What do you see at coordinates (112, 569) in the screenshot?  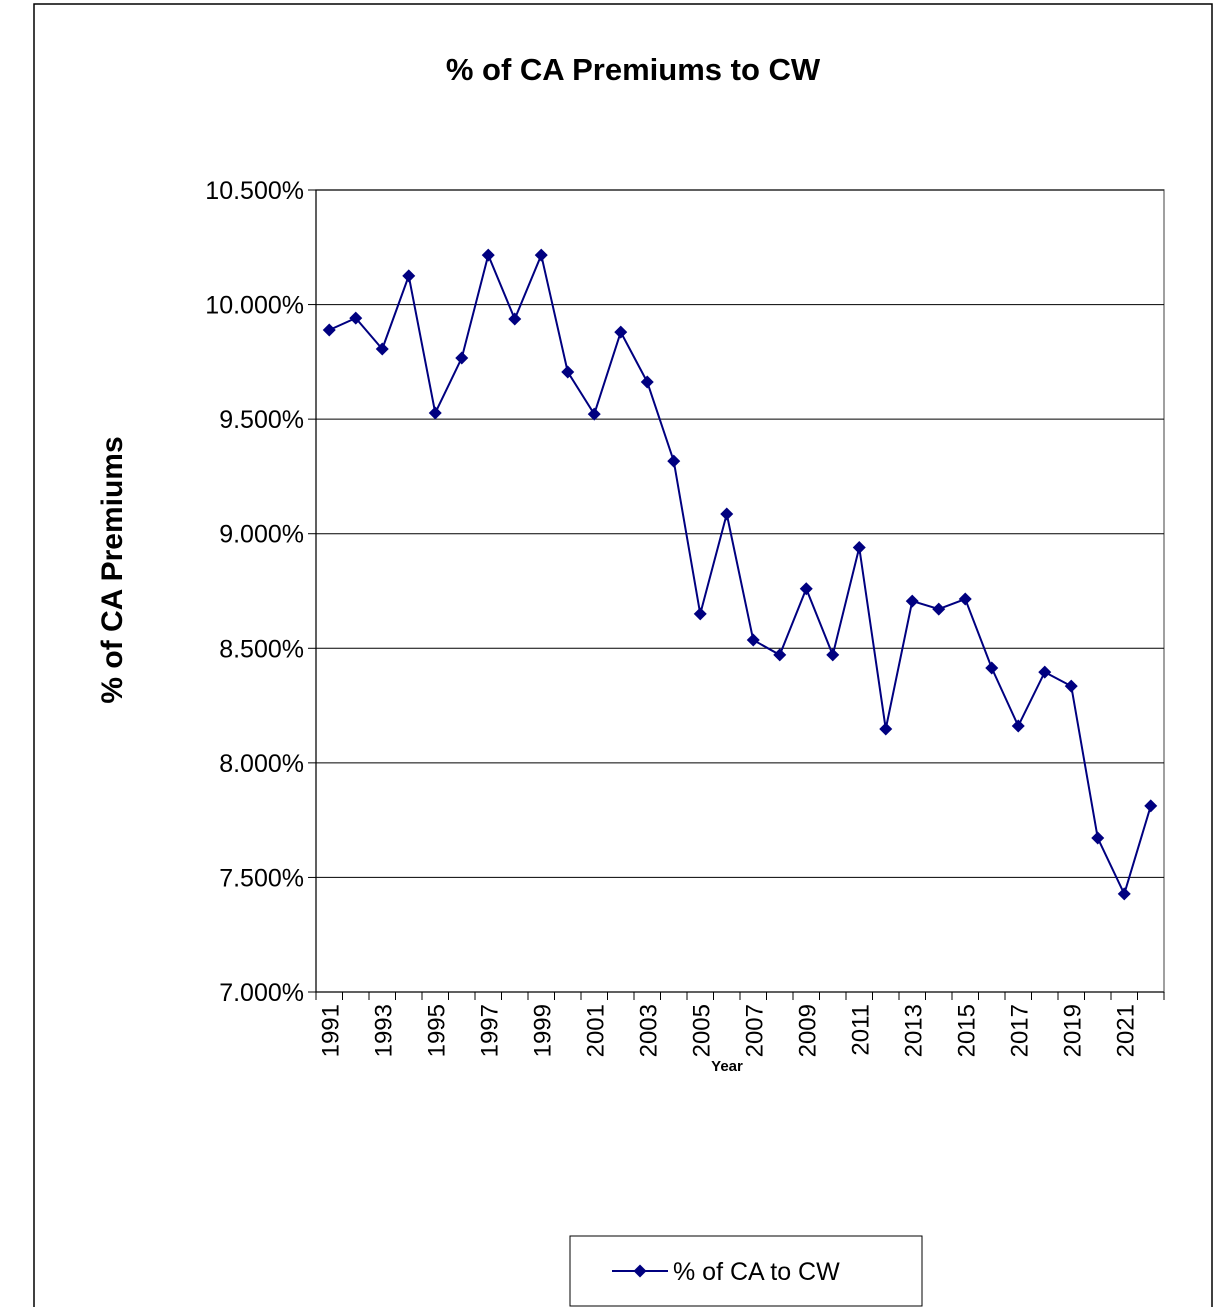 I see `y-axis-title: % of CA Premiums` at bounding box center [112, 569].